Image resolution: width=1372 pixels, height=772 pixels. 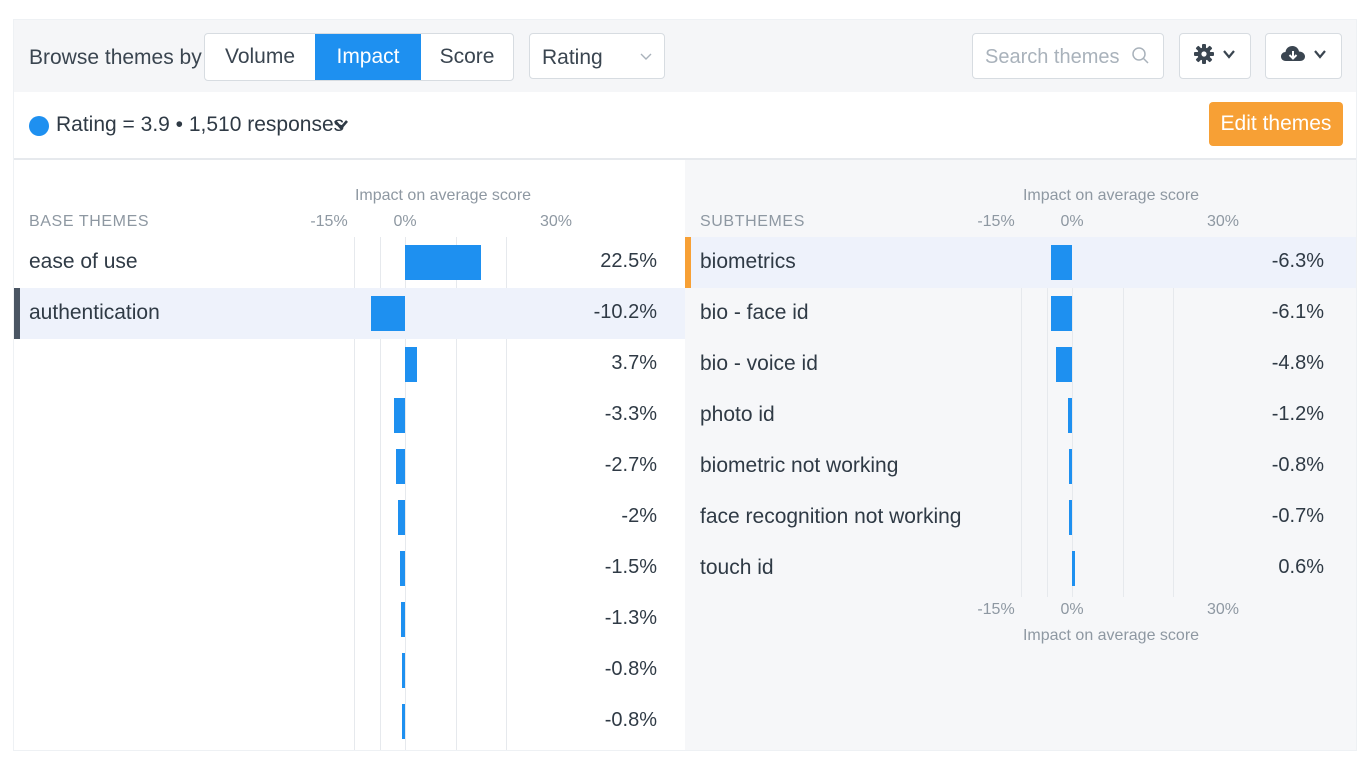 I want to click on subtheme-value: -0.7%, so click(x=1297, y=516).